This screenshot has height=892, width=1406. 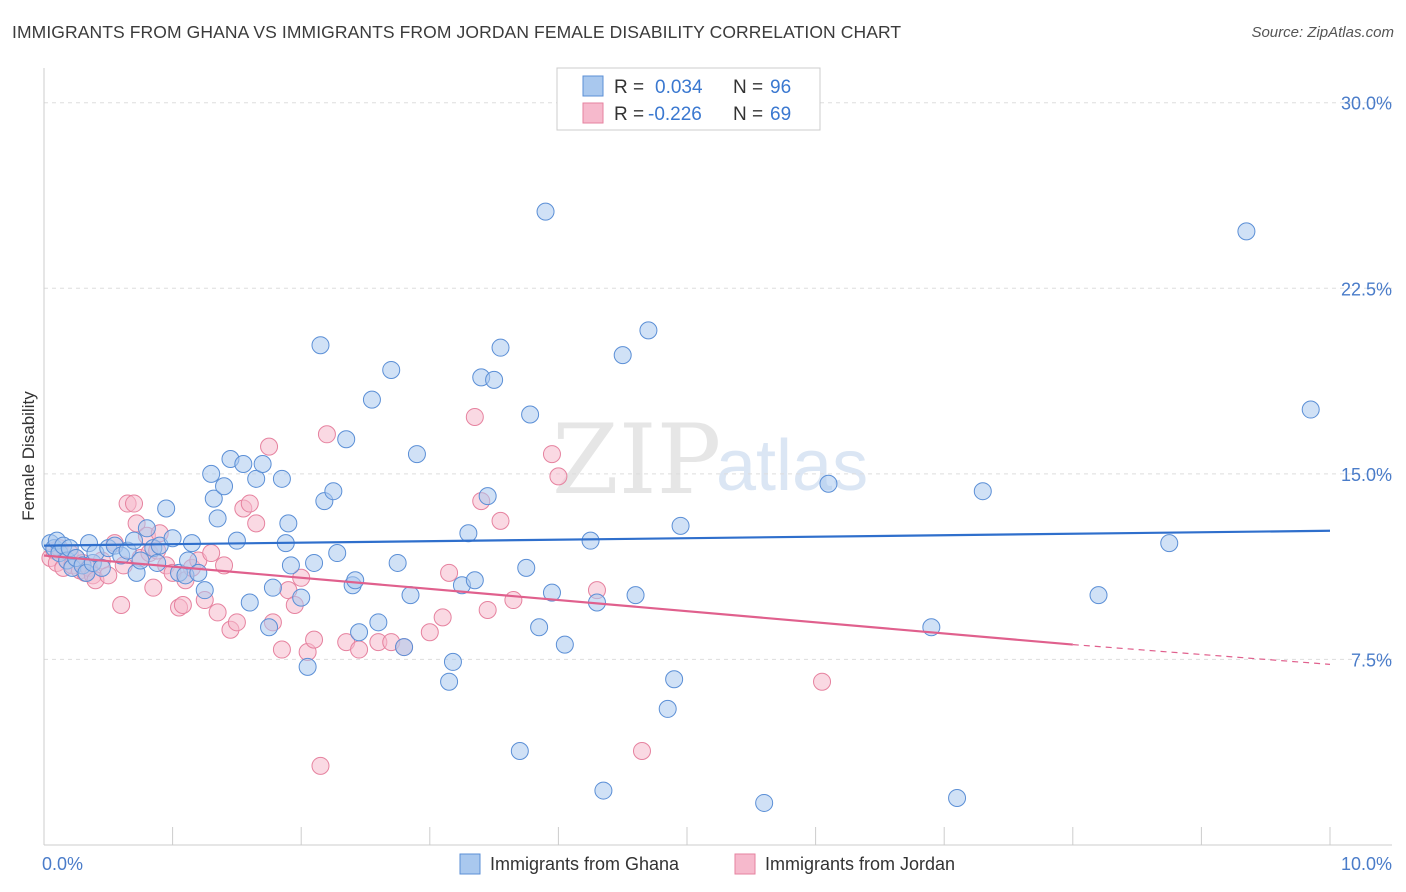 I want to click on legend-r-label-ghana: R =, so click(x=629, y=87).